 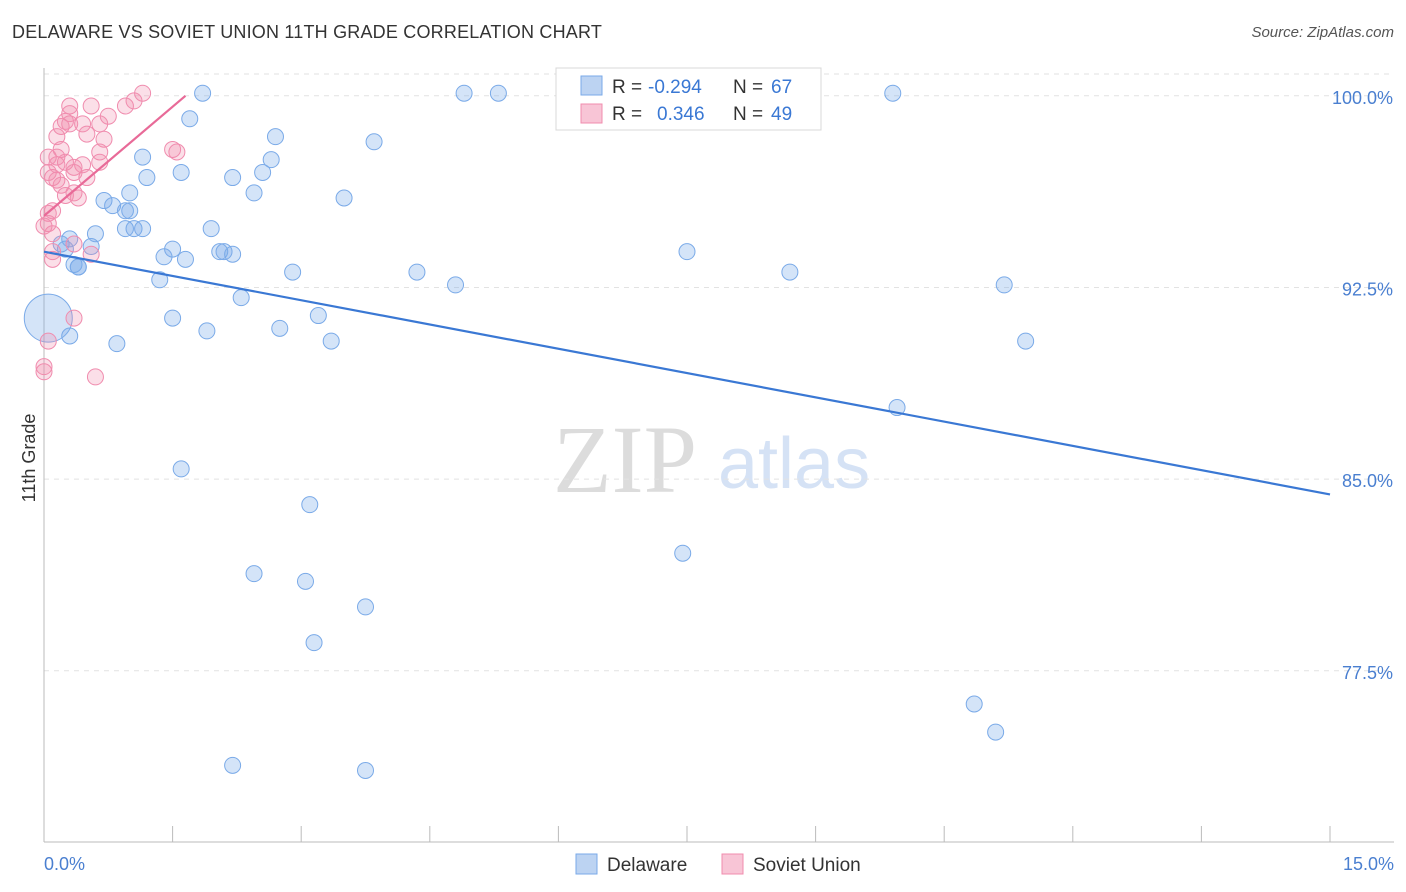 I want to click on legend-n-label-delaware: N =, so click(x=748, y=87).